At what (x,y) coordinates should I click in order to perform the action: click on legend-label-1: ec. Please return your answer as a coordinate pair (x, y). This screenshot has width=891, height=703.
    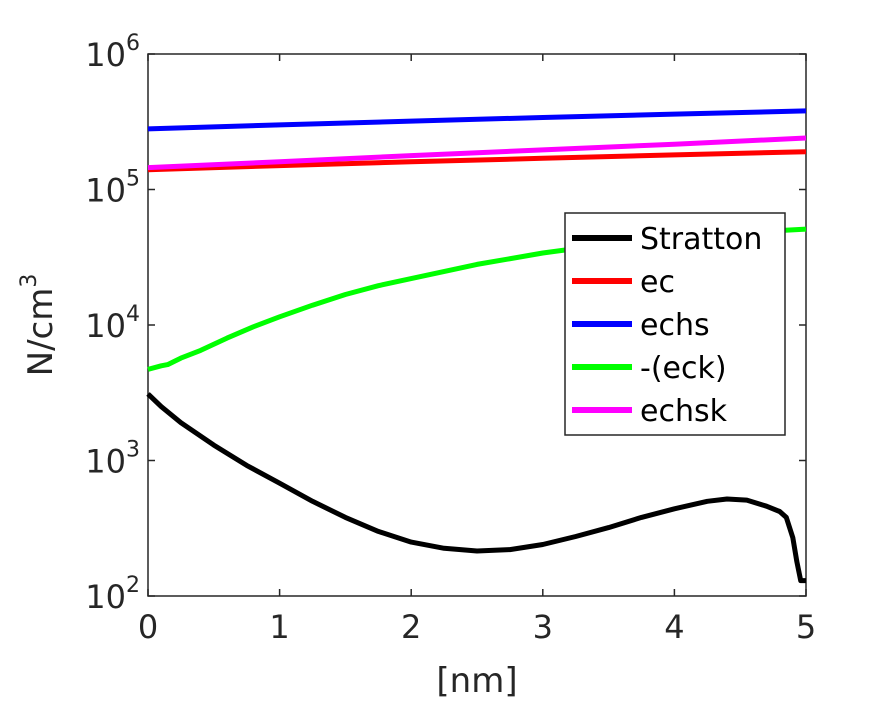
    Looking at the image, I should click on (657, 282).